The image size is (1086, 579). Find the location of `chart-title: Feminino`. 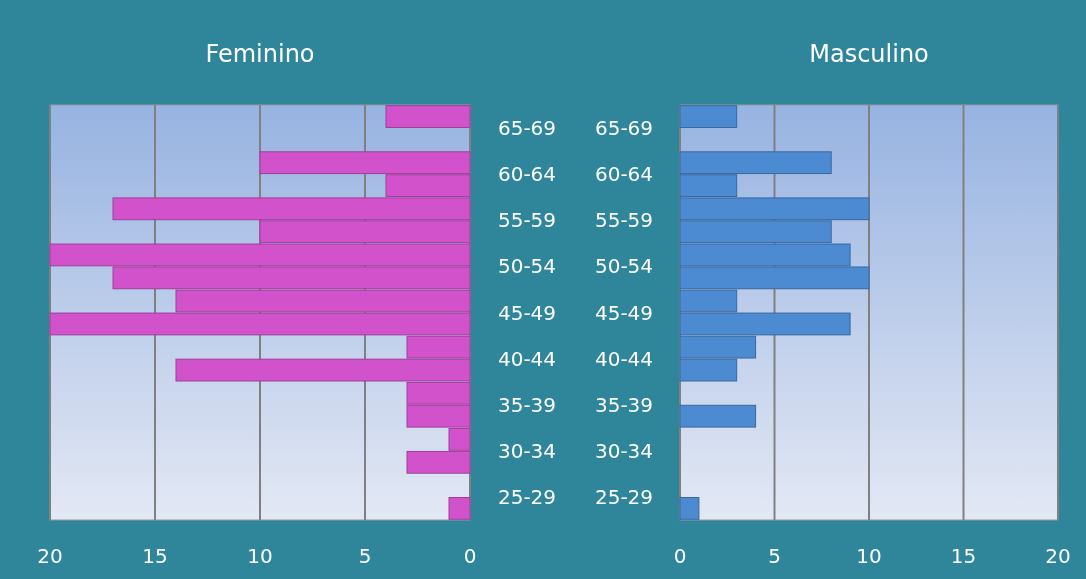

chart-title: Feminino is located at coordinates (260, 54).